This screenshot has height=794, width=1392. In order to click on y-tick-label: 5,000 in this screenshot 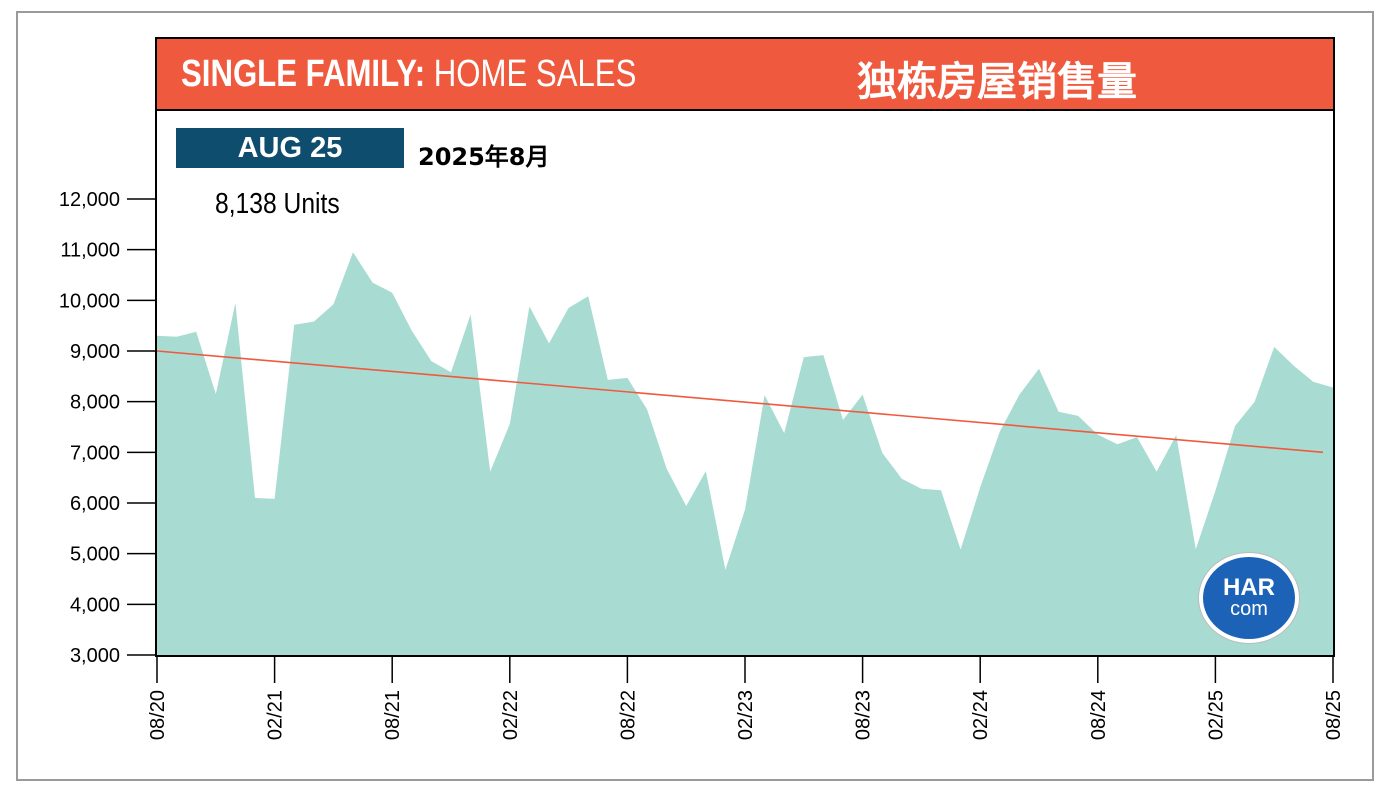, I will do `click(95, 555)`.